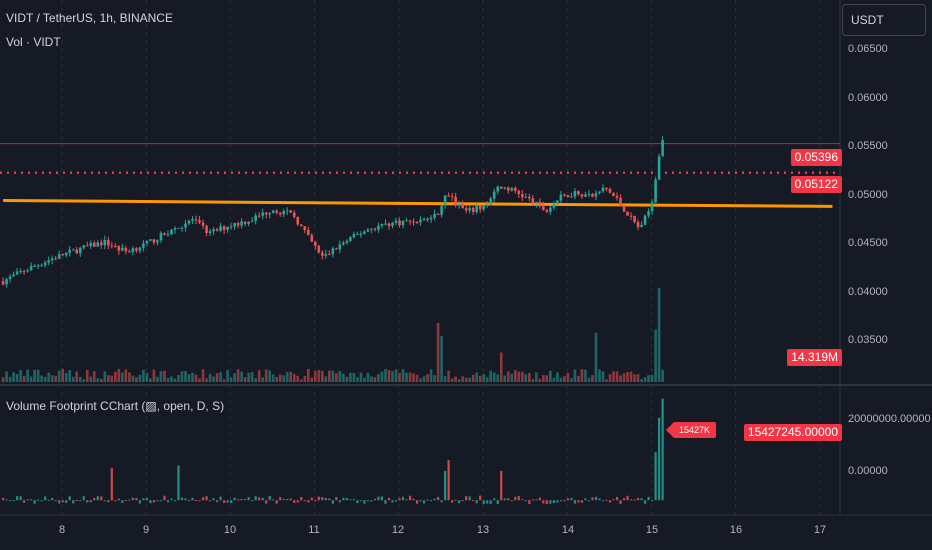 This screenshot has height=550, width=932. I want to click on volume-legend: Vol · VIDT, so click(33, 42).